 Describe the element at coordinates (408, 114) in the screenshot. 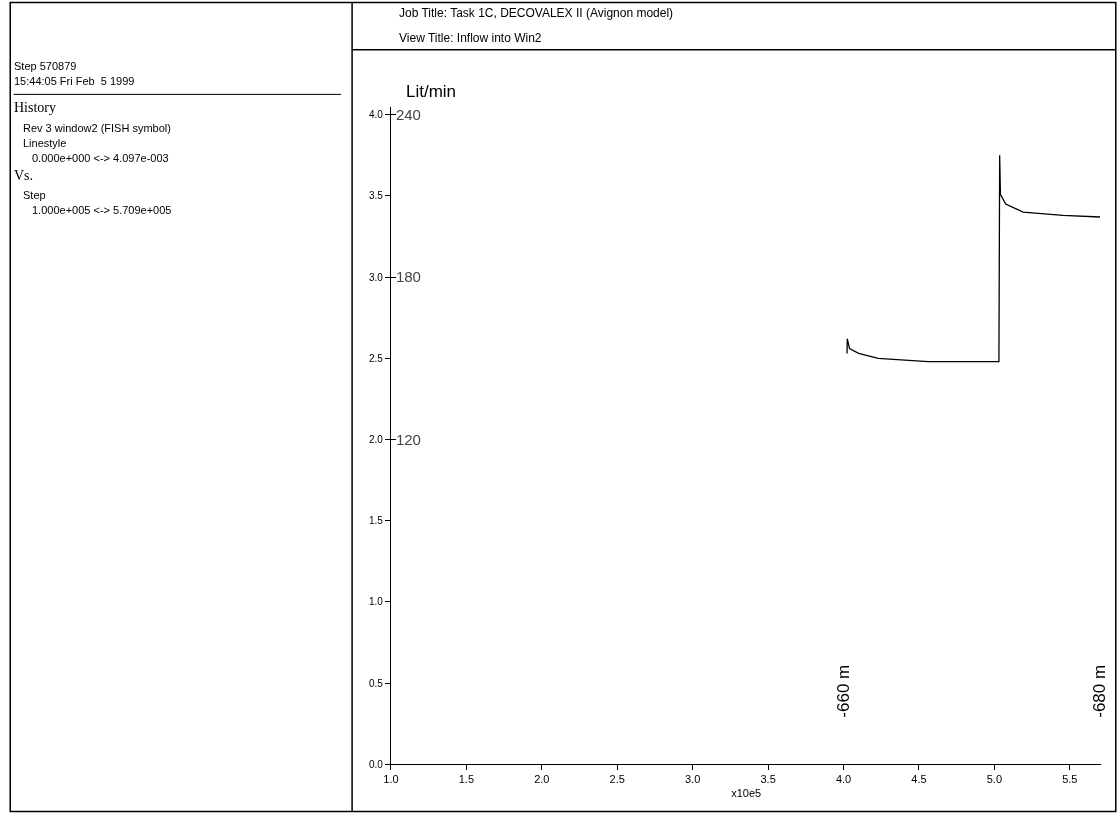

I see `y2-tick-label: 240` at that location.